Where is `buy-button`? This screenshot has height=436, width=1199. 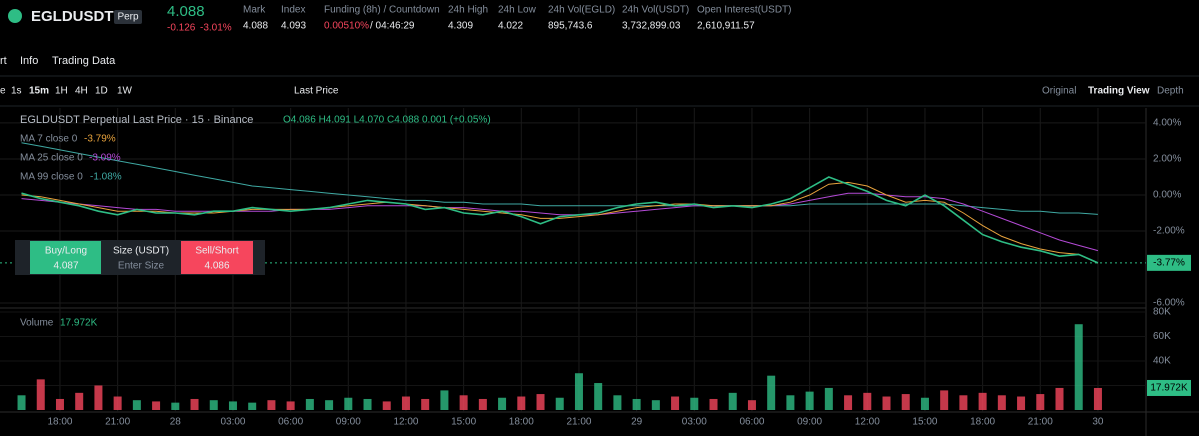
buy-button is located at coordinates (65, 257).